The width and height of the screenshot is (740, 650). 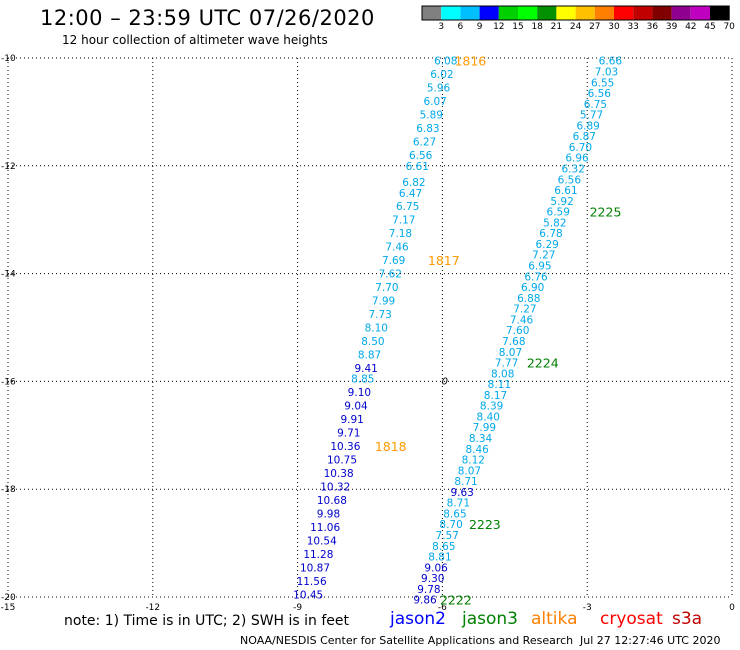 I want to click on wave-height-value: 6.83, so click(x=427, y=129).